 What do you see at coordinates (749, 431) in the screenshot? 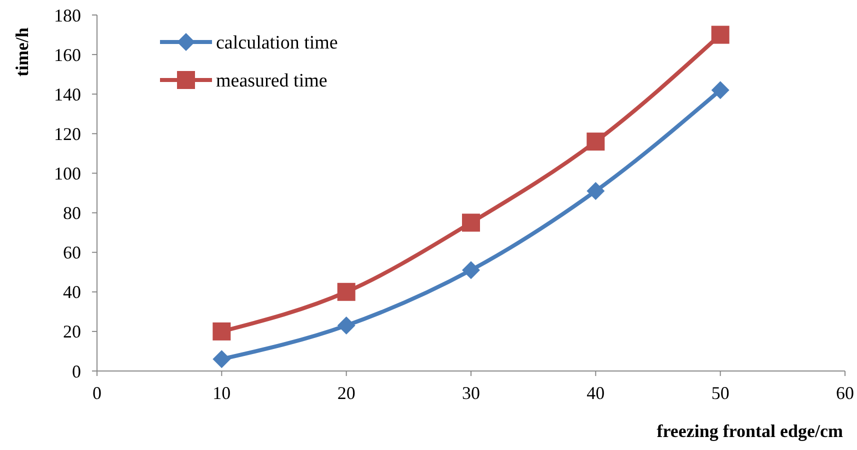
I see `x-axis-title: freezing frontal edge/cm` at bounding box center [749, 431].